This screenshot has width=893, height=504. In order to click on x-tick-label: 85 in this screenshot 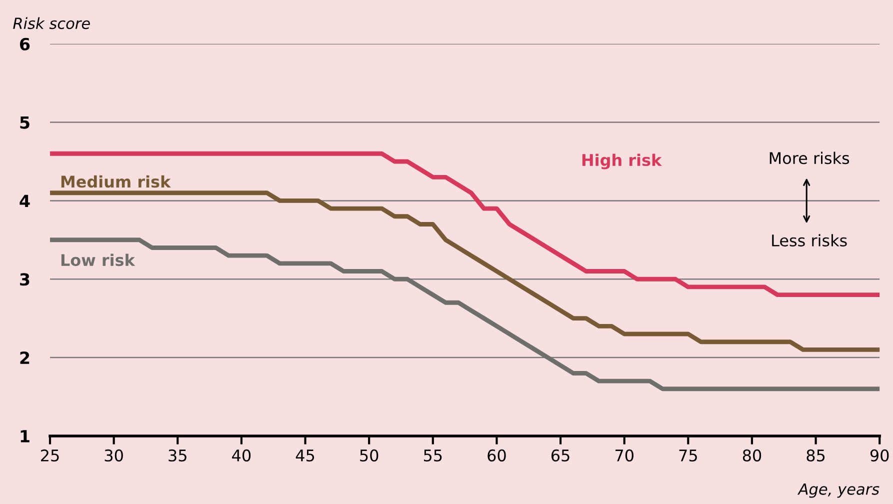, I will do `click(815, 455)`.